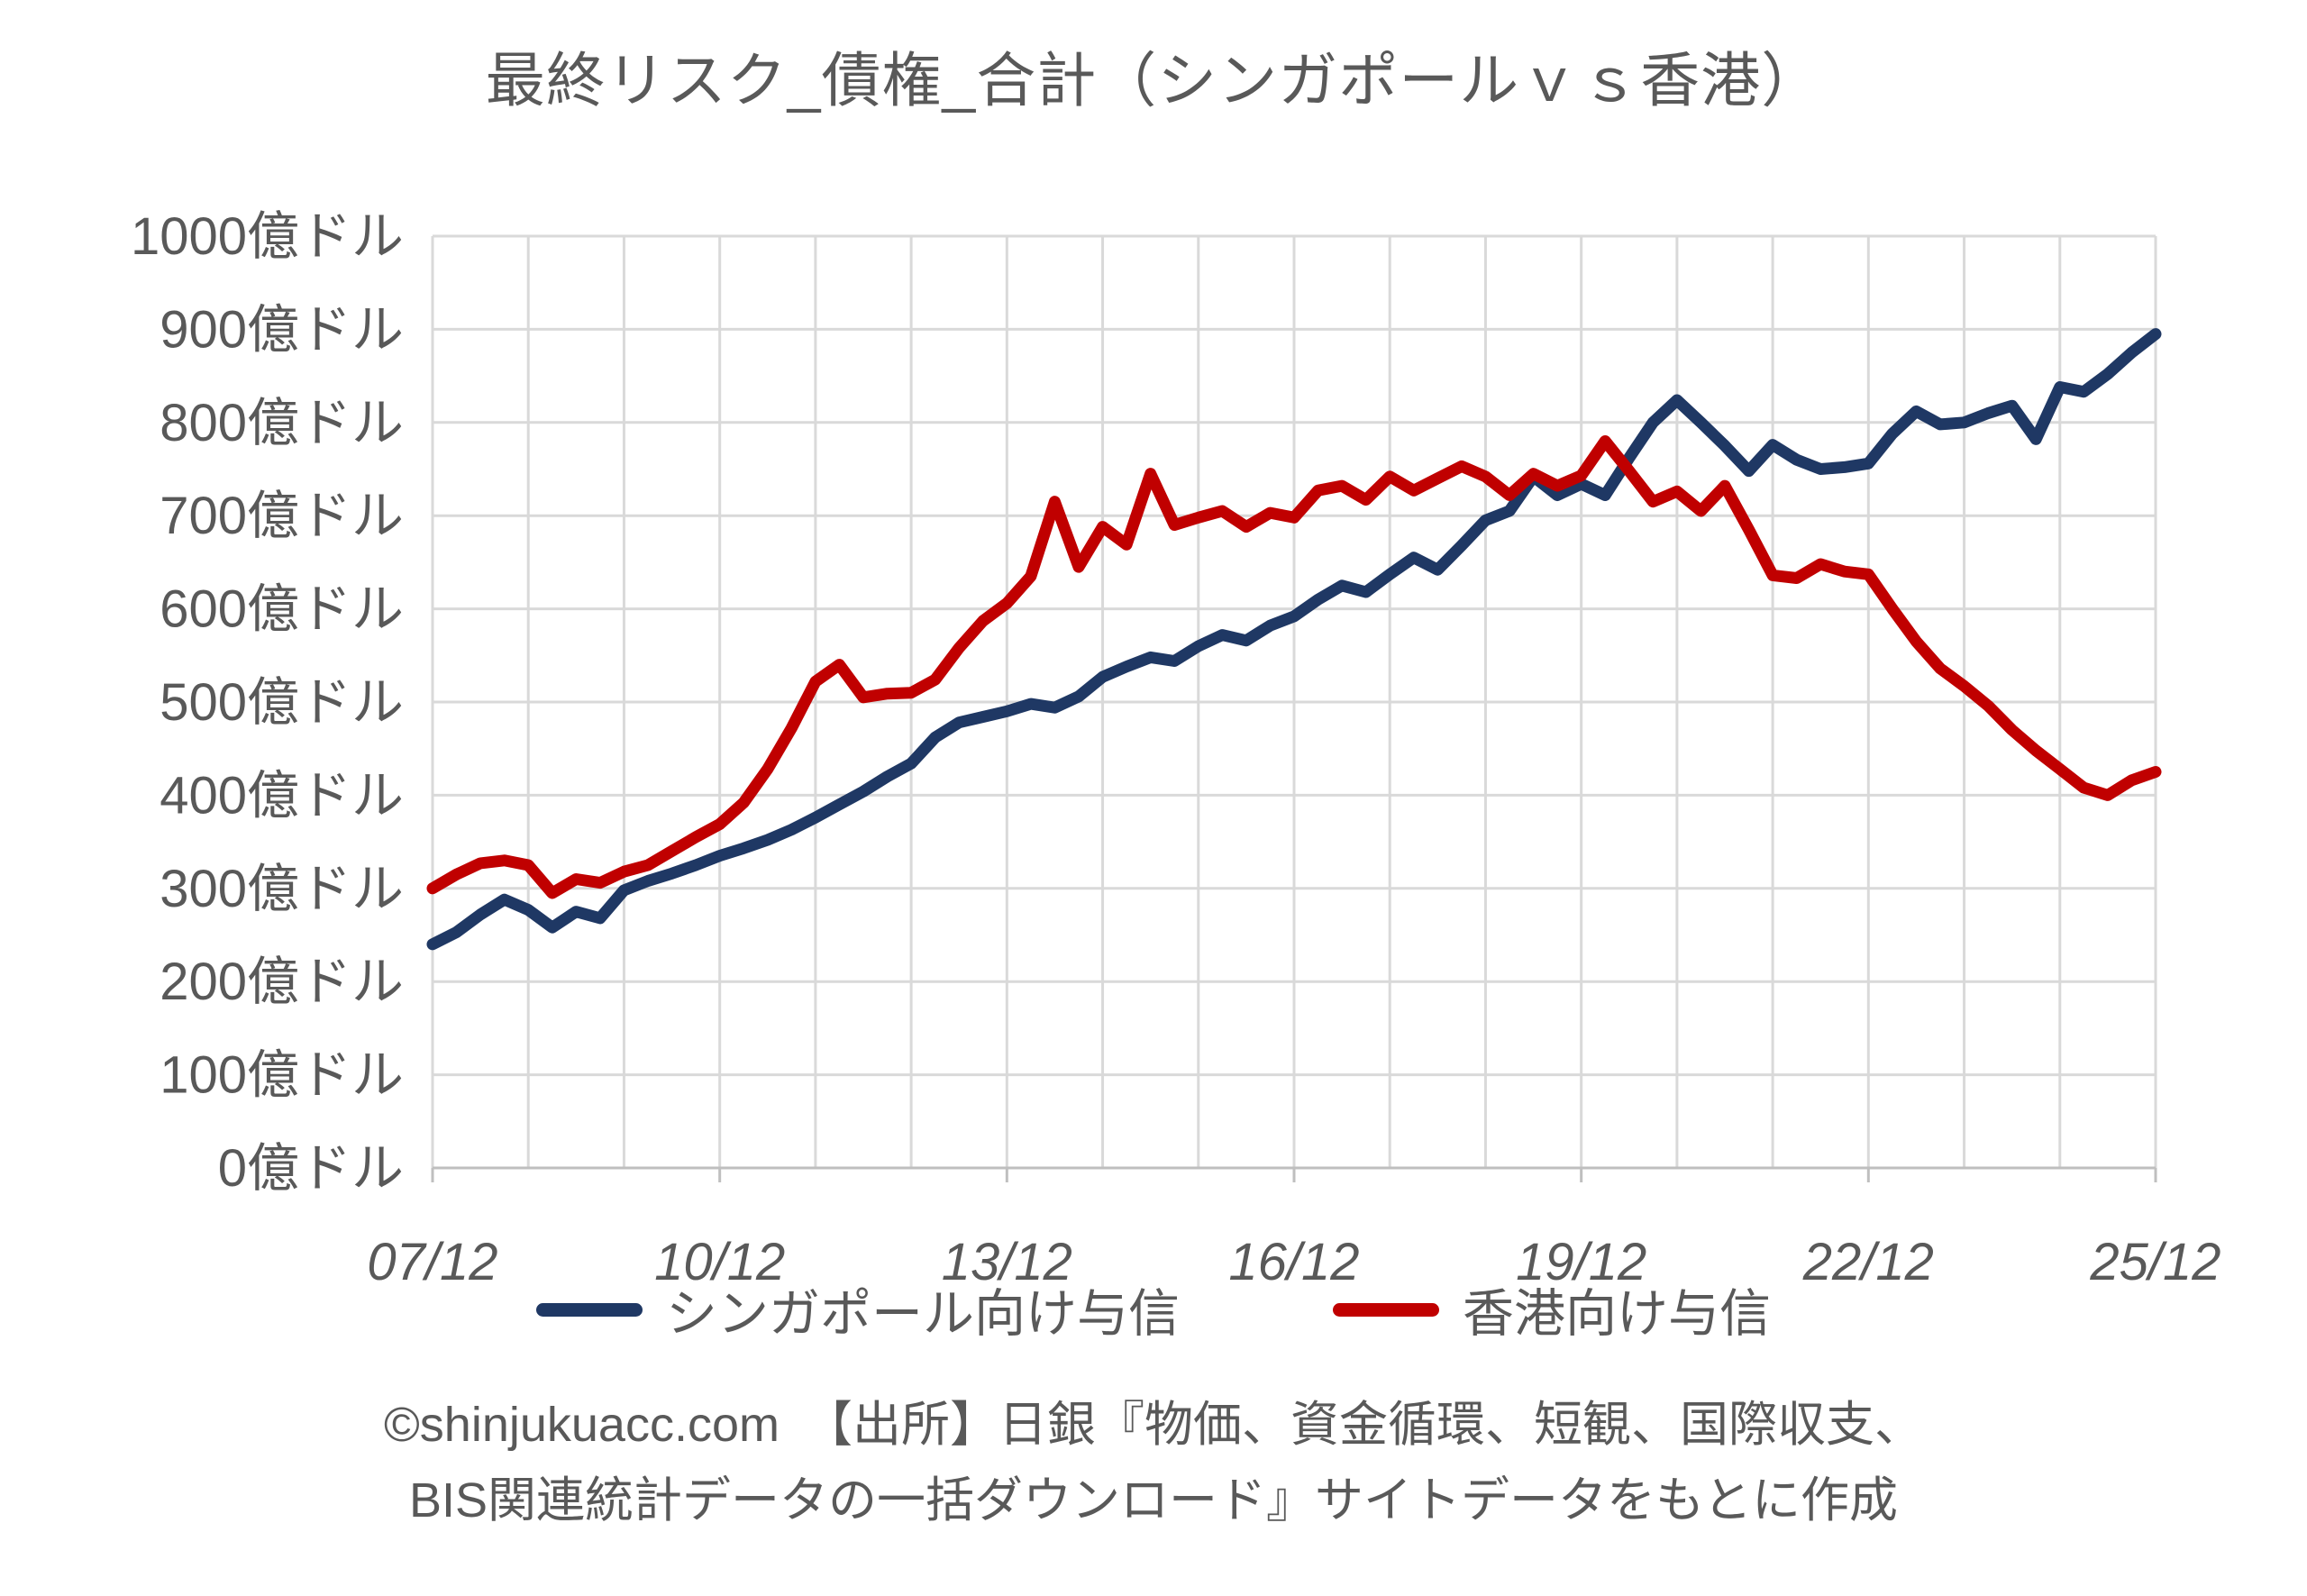 This screenshot has height=1596, width=2307. I want to click on y-axis-tick-label: 1000億ドル, so click(267, 237).